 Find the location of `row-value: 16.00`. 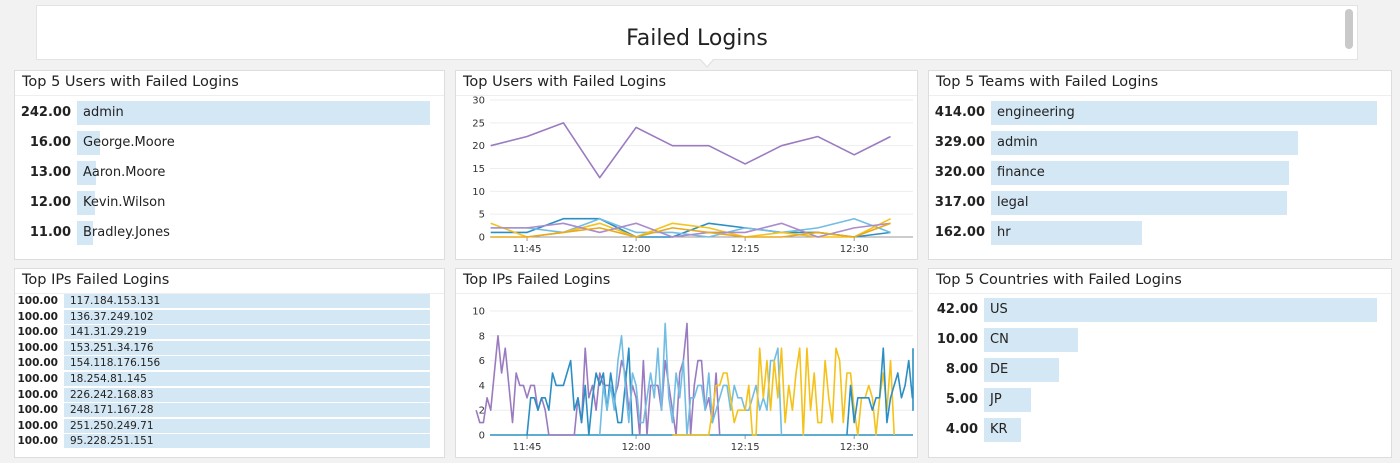

row-value: 16.00 is located at coordinates (50, 142).